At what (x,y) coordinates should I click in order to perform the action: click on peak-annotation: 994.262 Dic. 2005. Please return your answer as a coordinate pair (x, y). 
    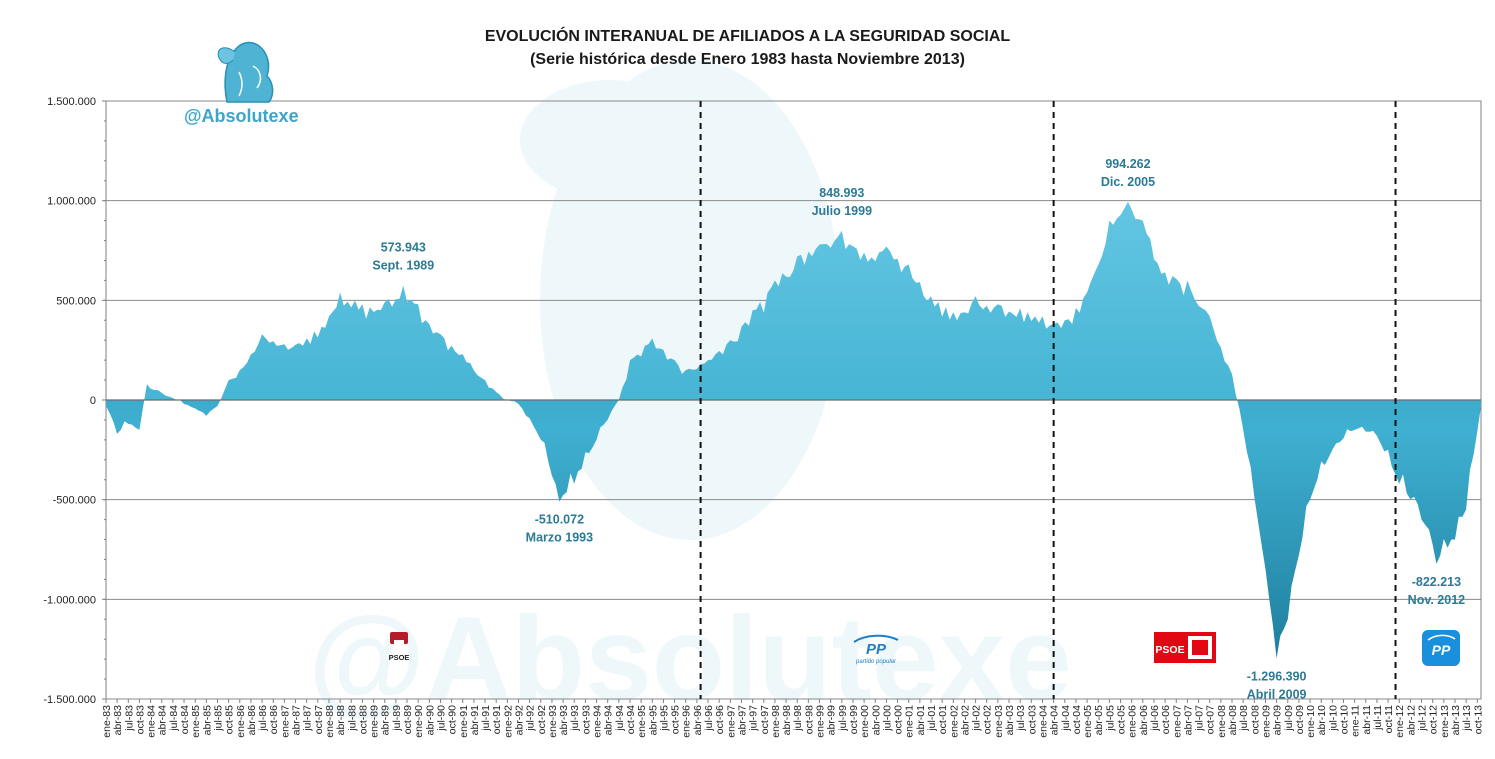
    Looking at the image, I should click on (1128, 173).